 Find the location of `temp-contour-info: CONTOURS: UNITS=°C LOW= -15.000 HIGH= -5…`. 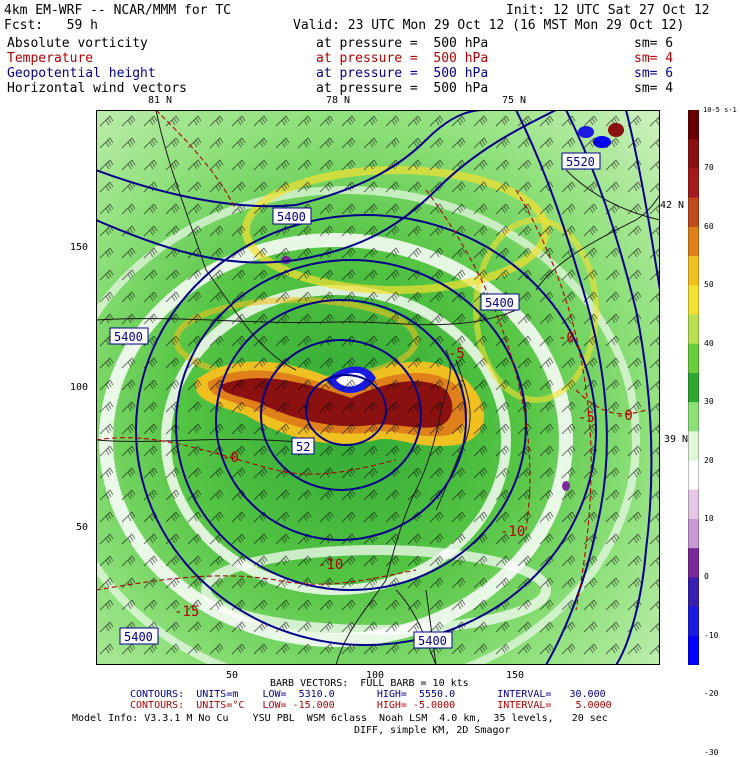

temp-contour-info: CONTOURS: UNITS=°C LOW= -15.000 HIGH= -5… is located at coordinates (371, 705).